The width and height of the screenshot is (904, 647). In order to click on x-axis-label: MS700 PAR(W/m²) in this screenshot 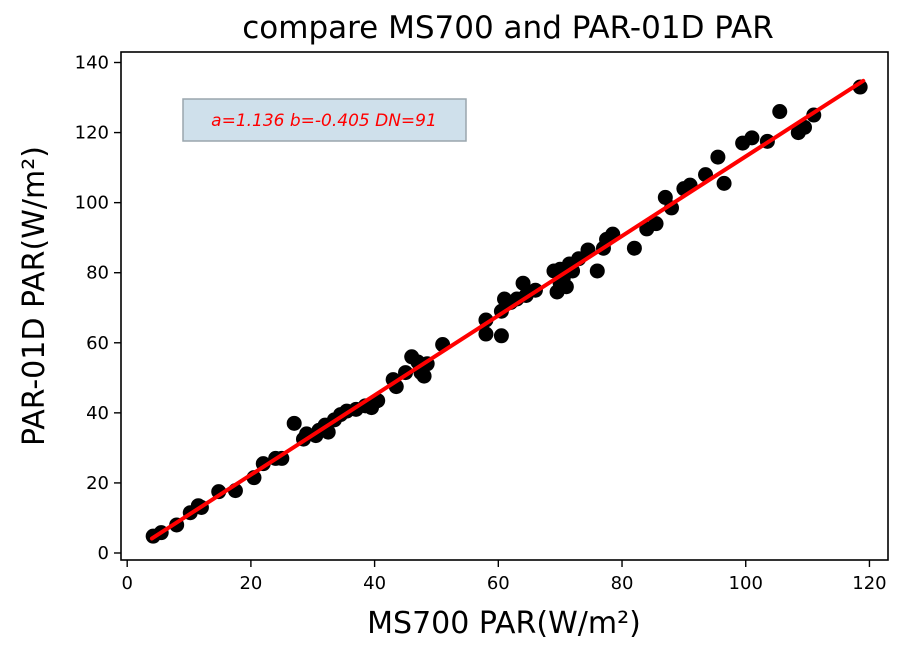, I will do `click(504, 623)`.